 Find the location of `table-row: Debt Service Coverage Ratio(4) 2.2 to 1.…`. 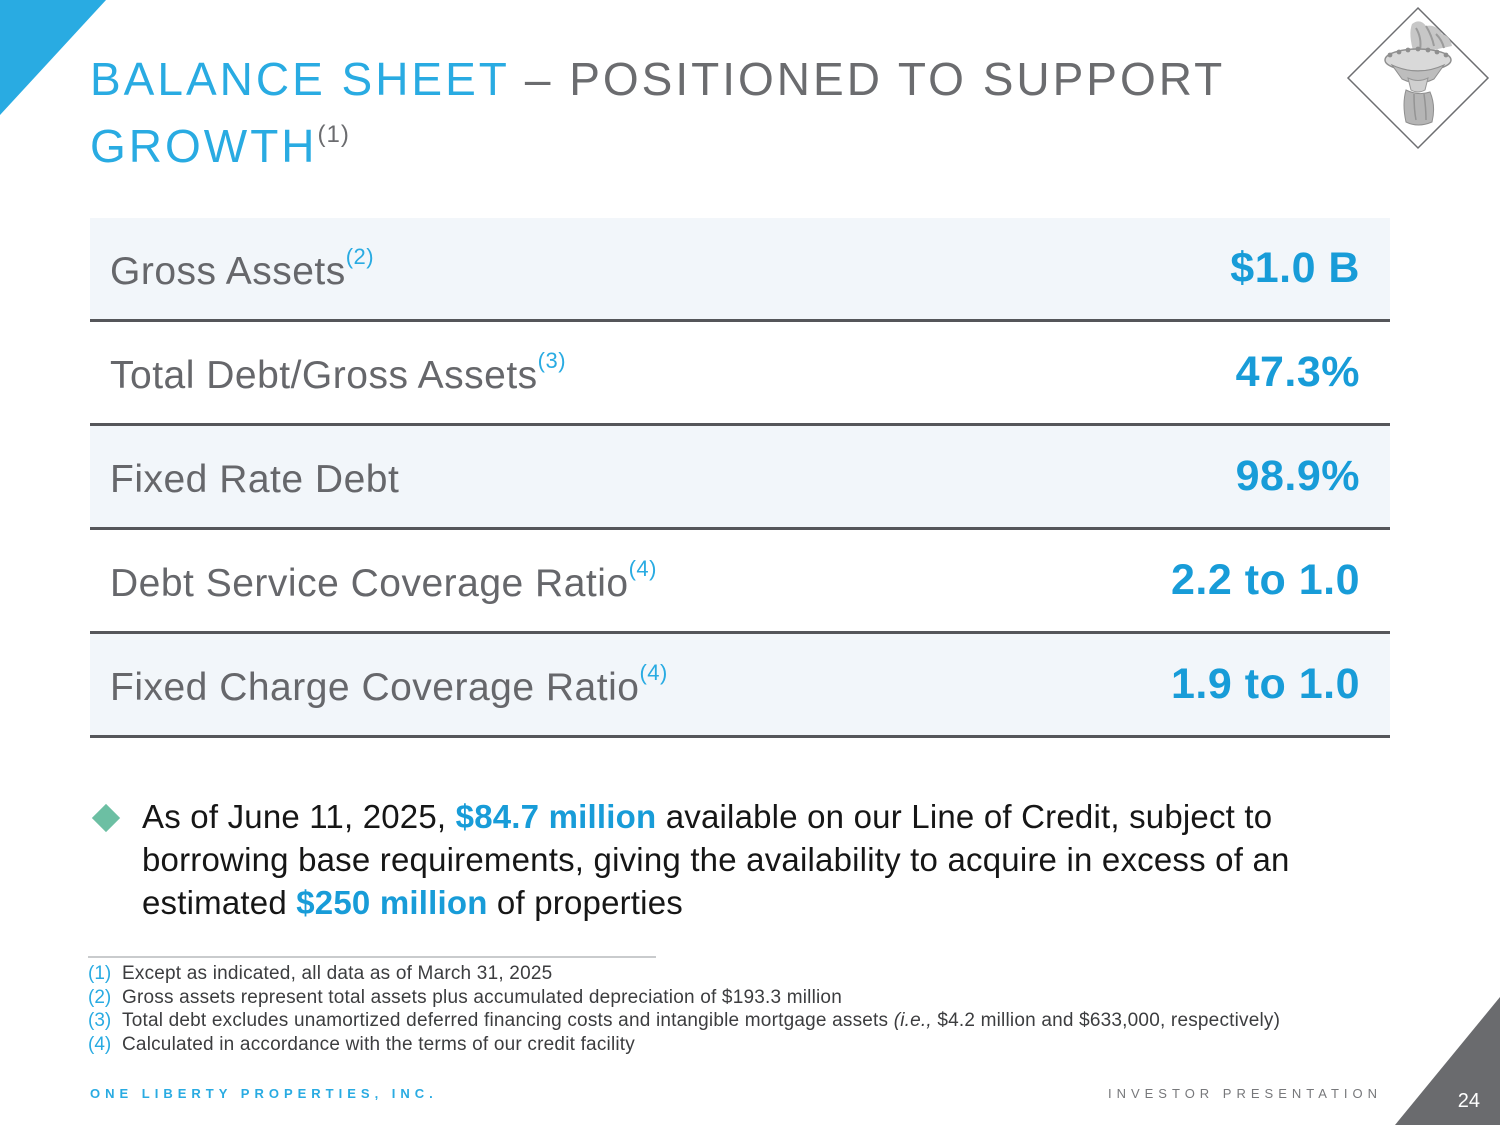

table-row: Debt Service Coverage Ratio(4) 2.2 to 1.… is located at coordinates (740, 582).